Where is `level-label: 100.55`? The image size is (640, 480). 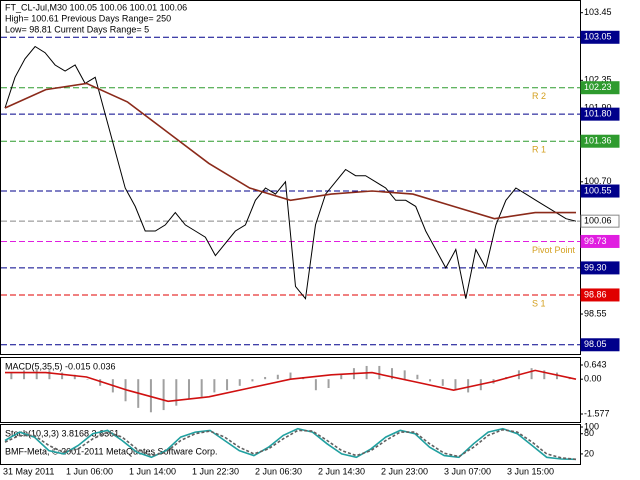 level-label: 100.55 is located at coordinates (598, 190).